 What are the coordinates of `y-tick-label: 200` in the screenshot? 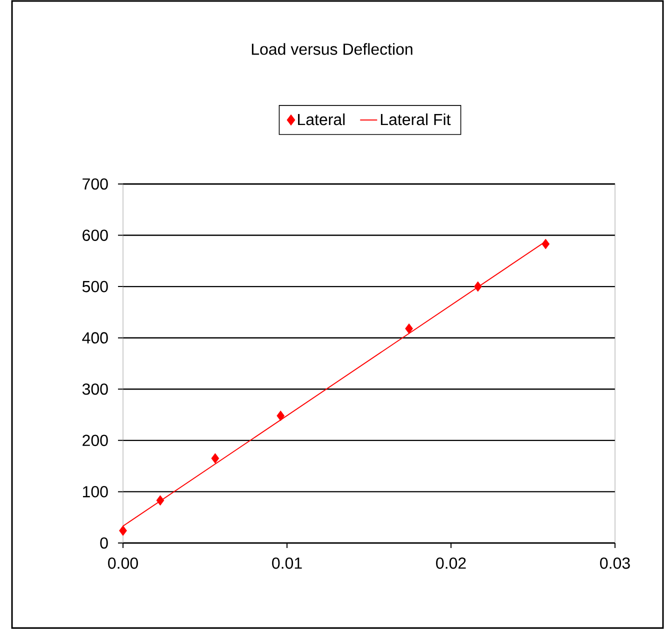 It's located at (95, 440).